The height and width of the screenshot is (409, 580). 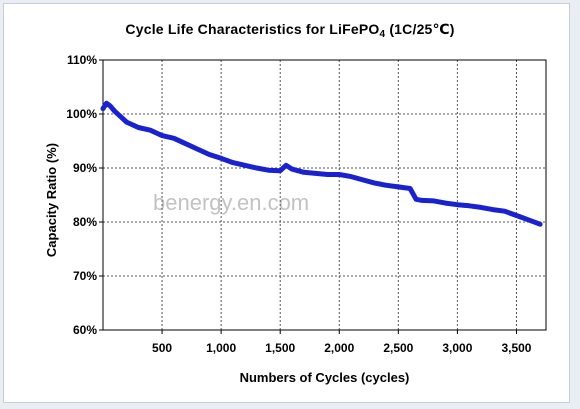 What do you see at coordinates (85, 276) in the screenshot?
I see `y-tick-label: 70%` at bounding box center [85, 276].